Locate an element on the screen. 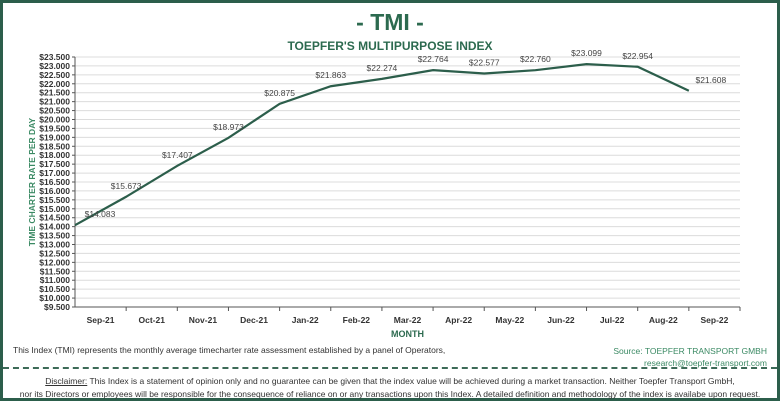 The image size is (780, 401). x-tick-label: Jul-22 is located at coordinates (612, 320).